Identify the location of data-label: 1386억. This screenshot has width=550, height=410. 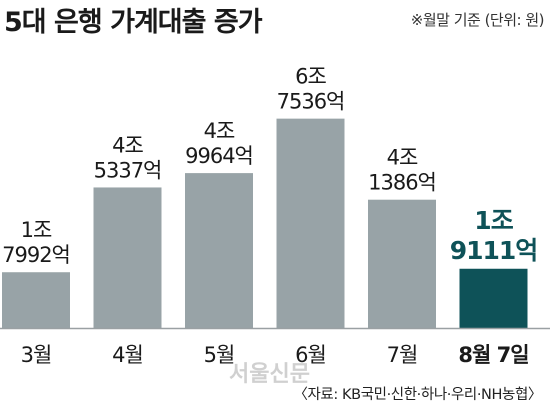
(402, 183).